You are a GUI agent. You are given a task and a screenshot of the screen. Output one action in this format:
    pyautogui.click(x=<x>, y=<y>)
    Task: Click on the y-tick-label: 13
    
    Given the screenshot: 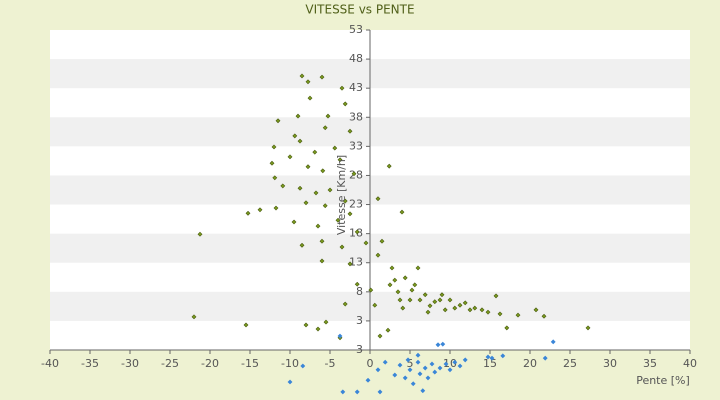 What is the action you would take?
    pyautogui.click(x=356, y=262)
    